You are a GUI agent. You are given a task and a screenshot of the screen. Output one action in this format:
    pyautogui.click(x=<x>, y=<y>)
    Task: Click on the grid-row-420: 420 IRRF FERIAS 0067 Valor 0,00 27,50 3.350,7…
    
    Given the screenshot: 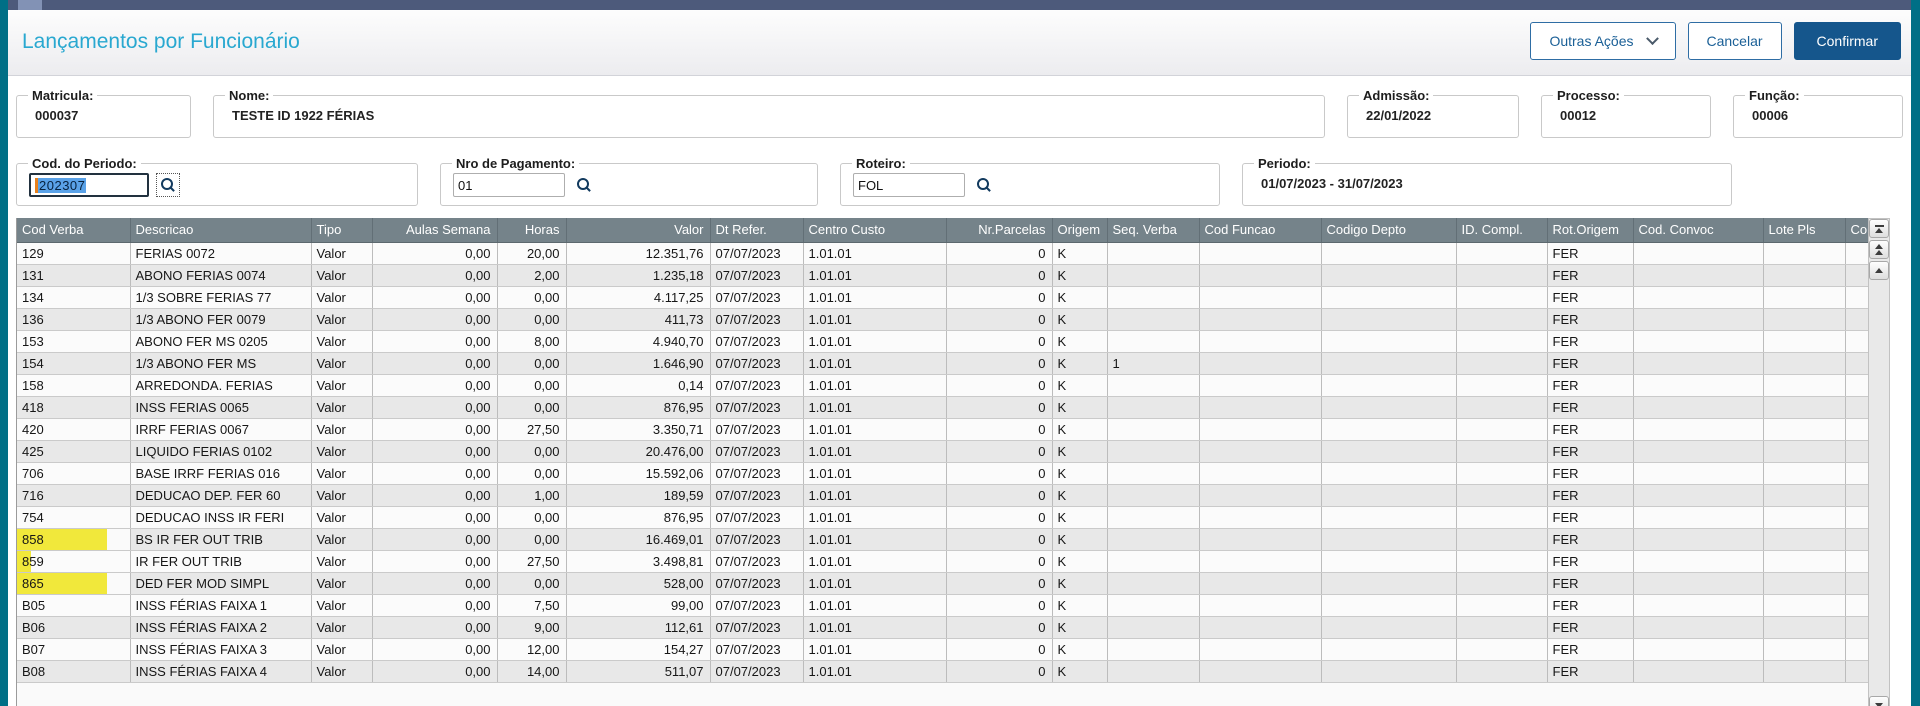 What is the action you would take?
    pyautogui.click(x=942, y=429)
    